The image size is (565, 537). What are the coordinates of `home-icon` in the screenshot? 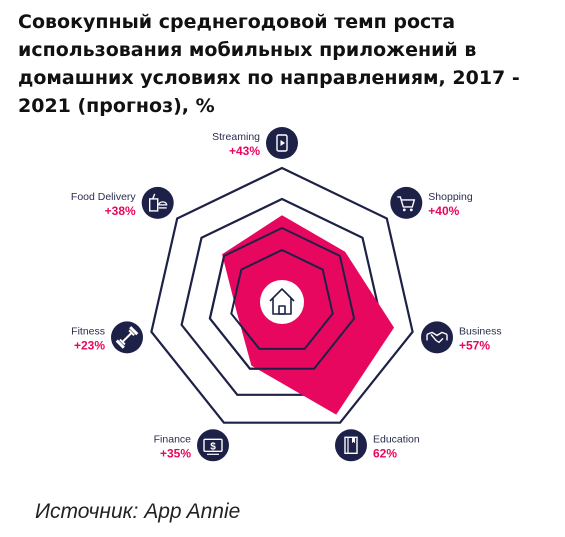 It's located at (282, 301).